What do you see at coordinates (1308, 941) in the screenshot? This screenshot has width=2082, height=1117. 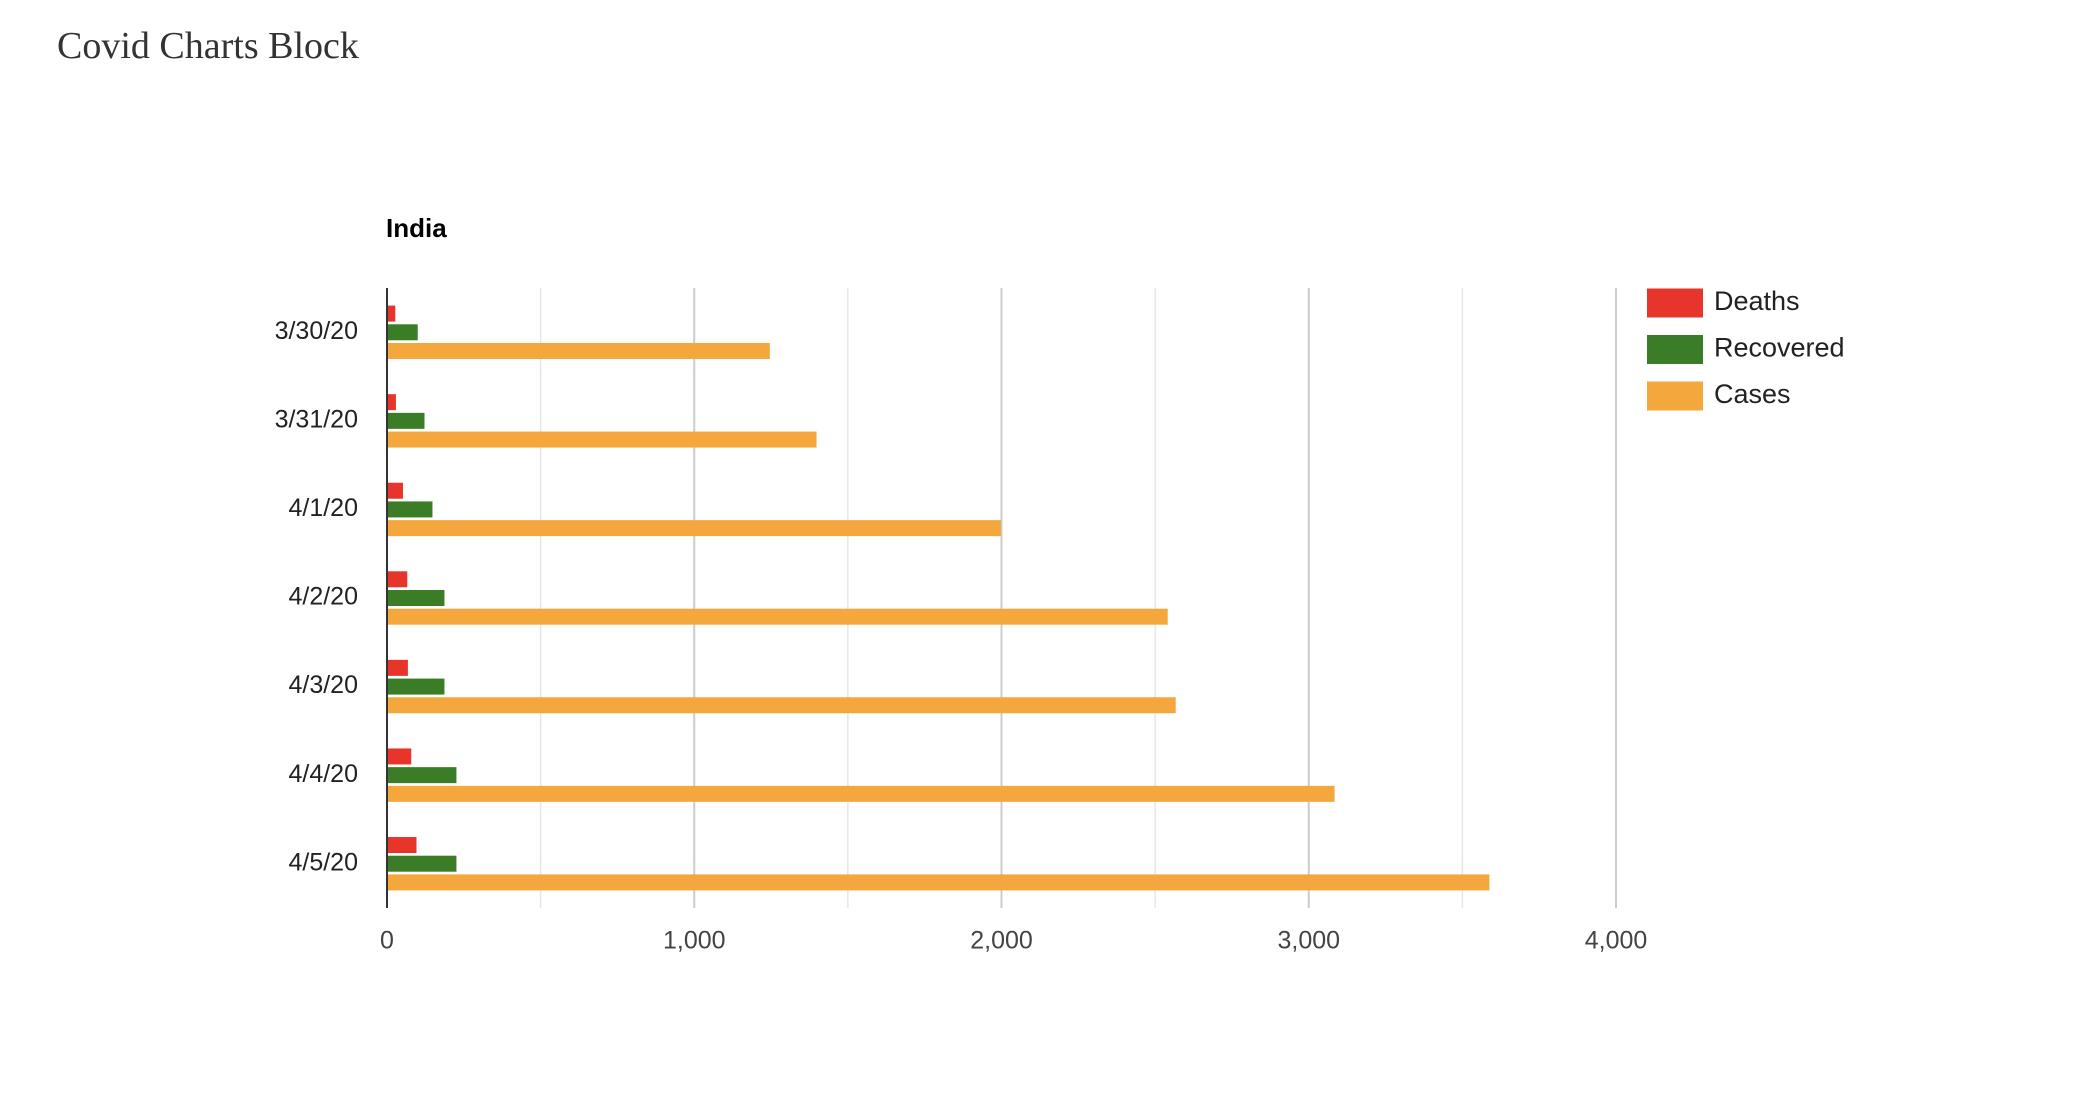 I see `x-tick-label: 3,000` at bounding box center [1308, 941].